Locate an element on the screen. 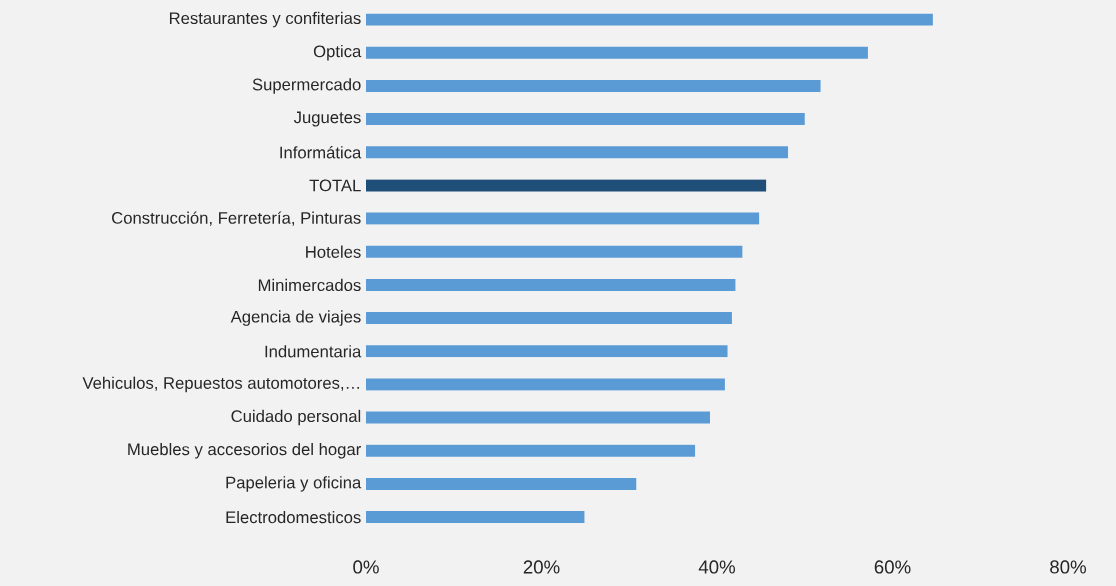 The width and height of the screenshot is (1116, 586). y-tick-label: Restaurantes y confiterias is located at coordinates (265, 19).